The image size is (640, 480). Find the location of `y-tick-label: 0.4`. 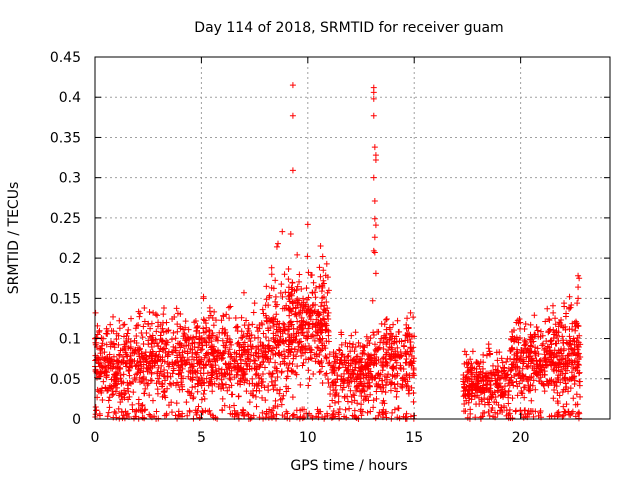

y-tick-label: 0.4 is located at coordinates (70, 98).